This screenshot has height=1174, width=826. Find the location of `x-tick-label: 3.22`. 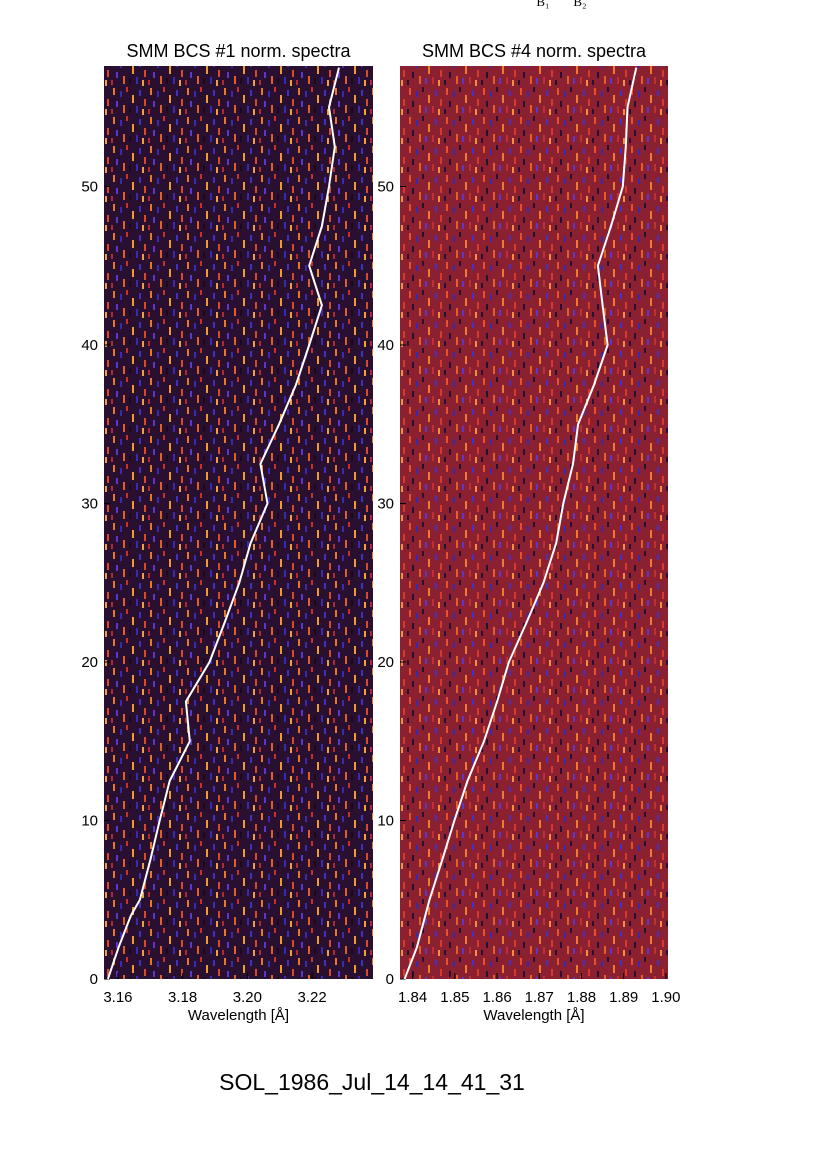

x-tick-label: 3.22 is located at coordinates (312, 997).